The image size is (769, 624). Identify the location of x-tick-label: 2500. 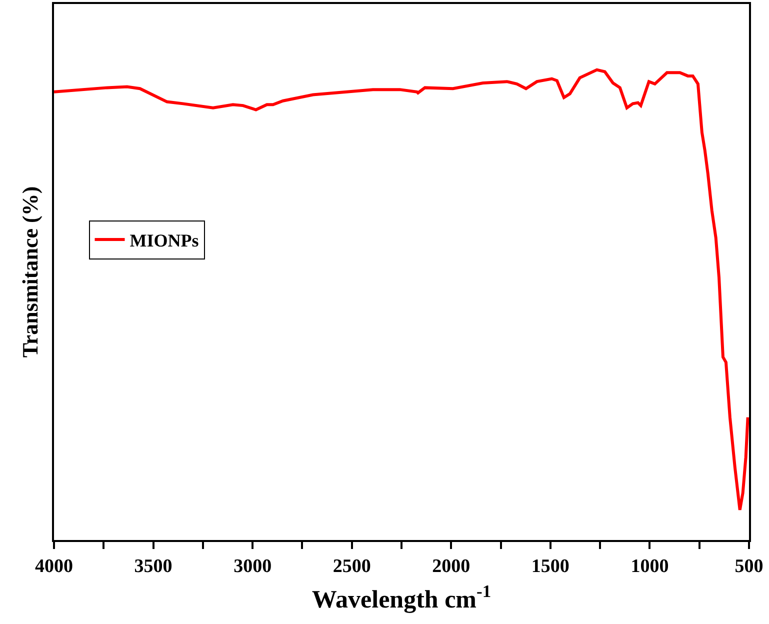
(351, 566).